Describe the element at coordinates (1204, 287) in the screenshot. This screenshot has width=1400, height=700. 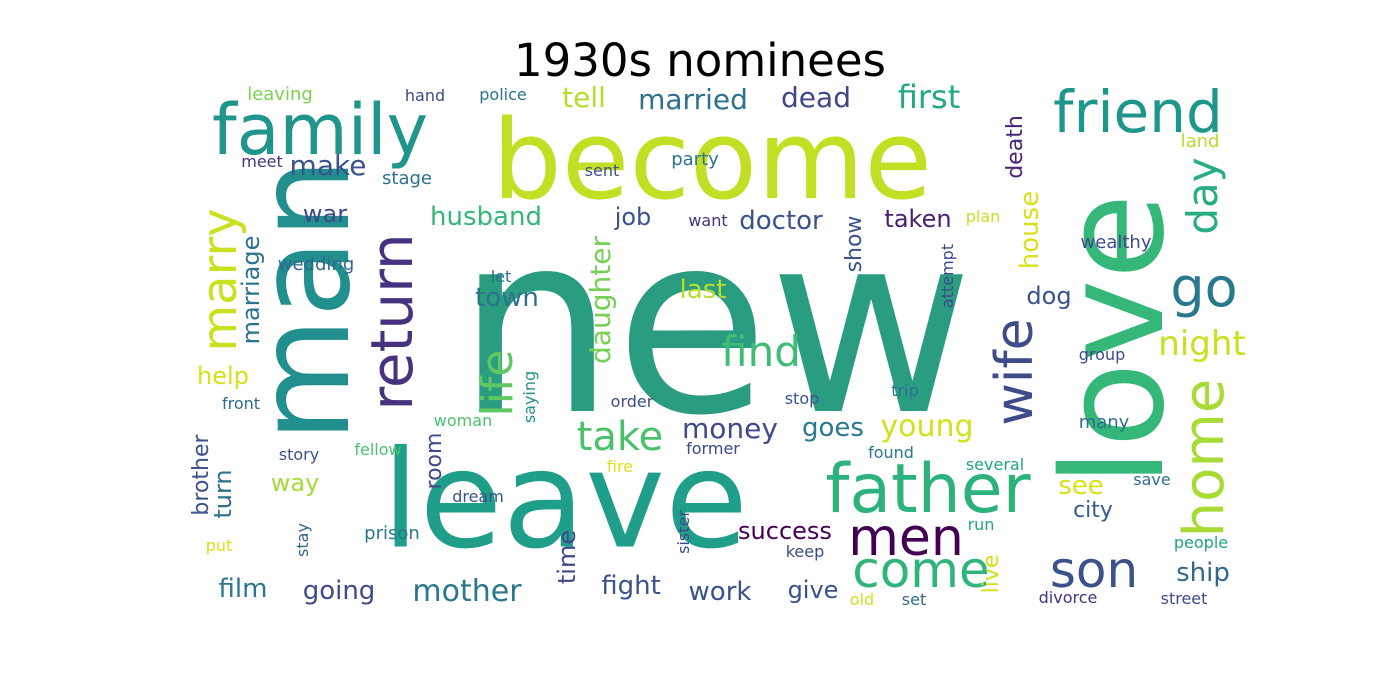
I see `word-go: go` at that location.